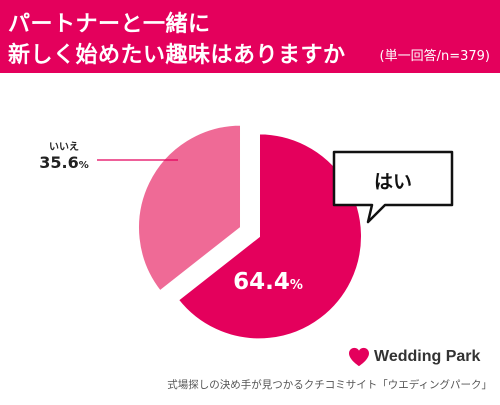 Image resolution: width=500 pixels, height=405 pixels. What do you see at coordinates (329, 385) in the screenshot?
I see `footer-caption: 式場探しの決め手が見つかるクチコミサイト「ウエディングパーク」` at bounding box center [329, 385].